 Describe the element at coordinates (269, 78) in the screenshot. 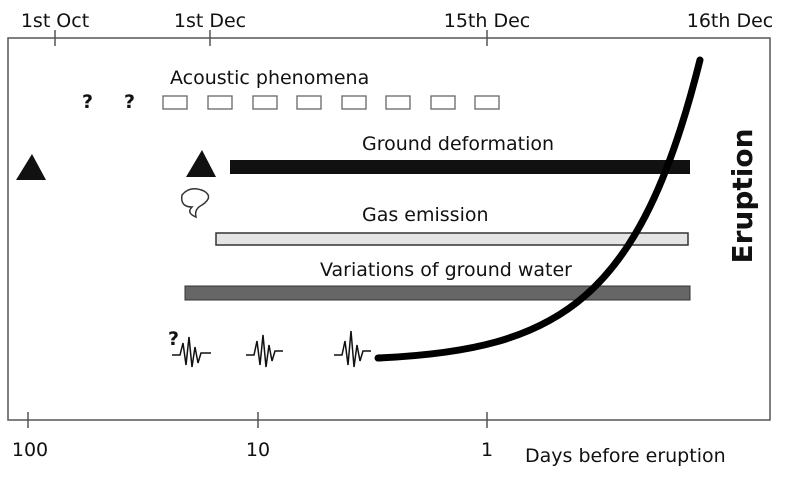

I see `phenomenon-label: Acoustic phenomena` at that location.